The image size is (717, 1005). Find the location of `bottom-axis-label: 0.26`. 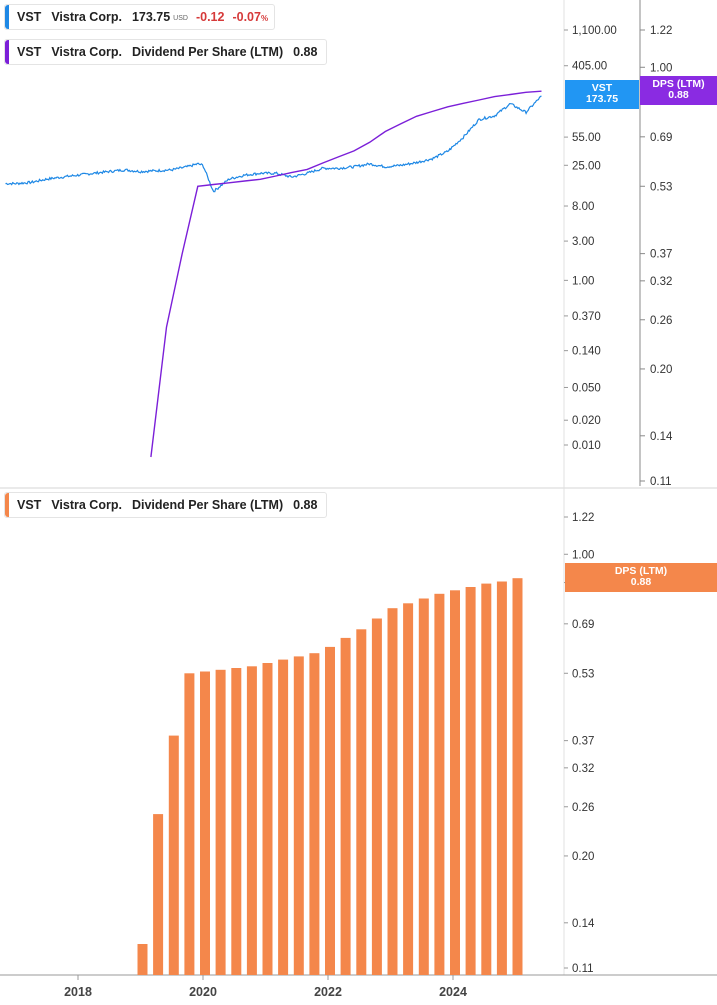

bottom-axis-label: 0.26 is located at coordinates (583, 808).